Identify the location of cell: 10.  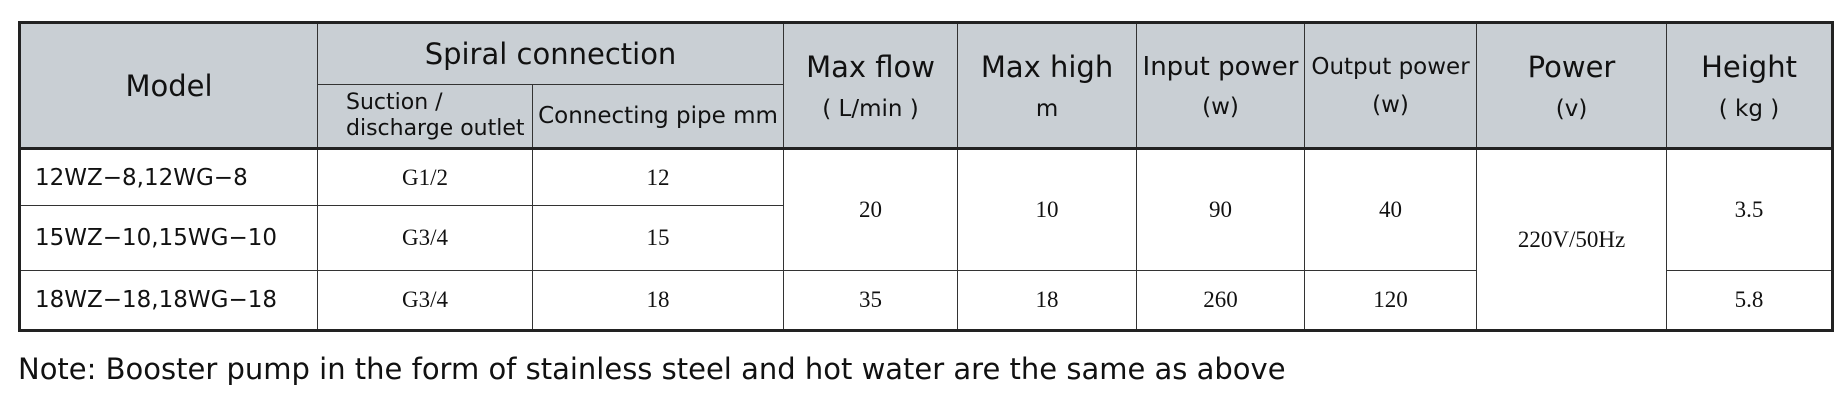
(1047, 209).